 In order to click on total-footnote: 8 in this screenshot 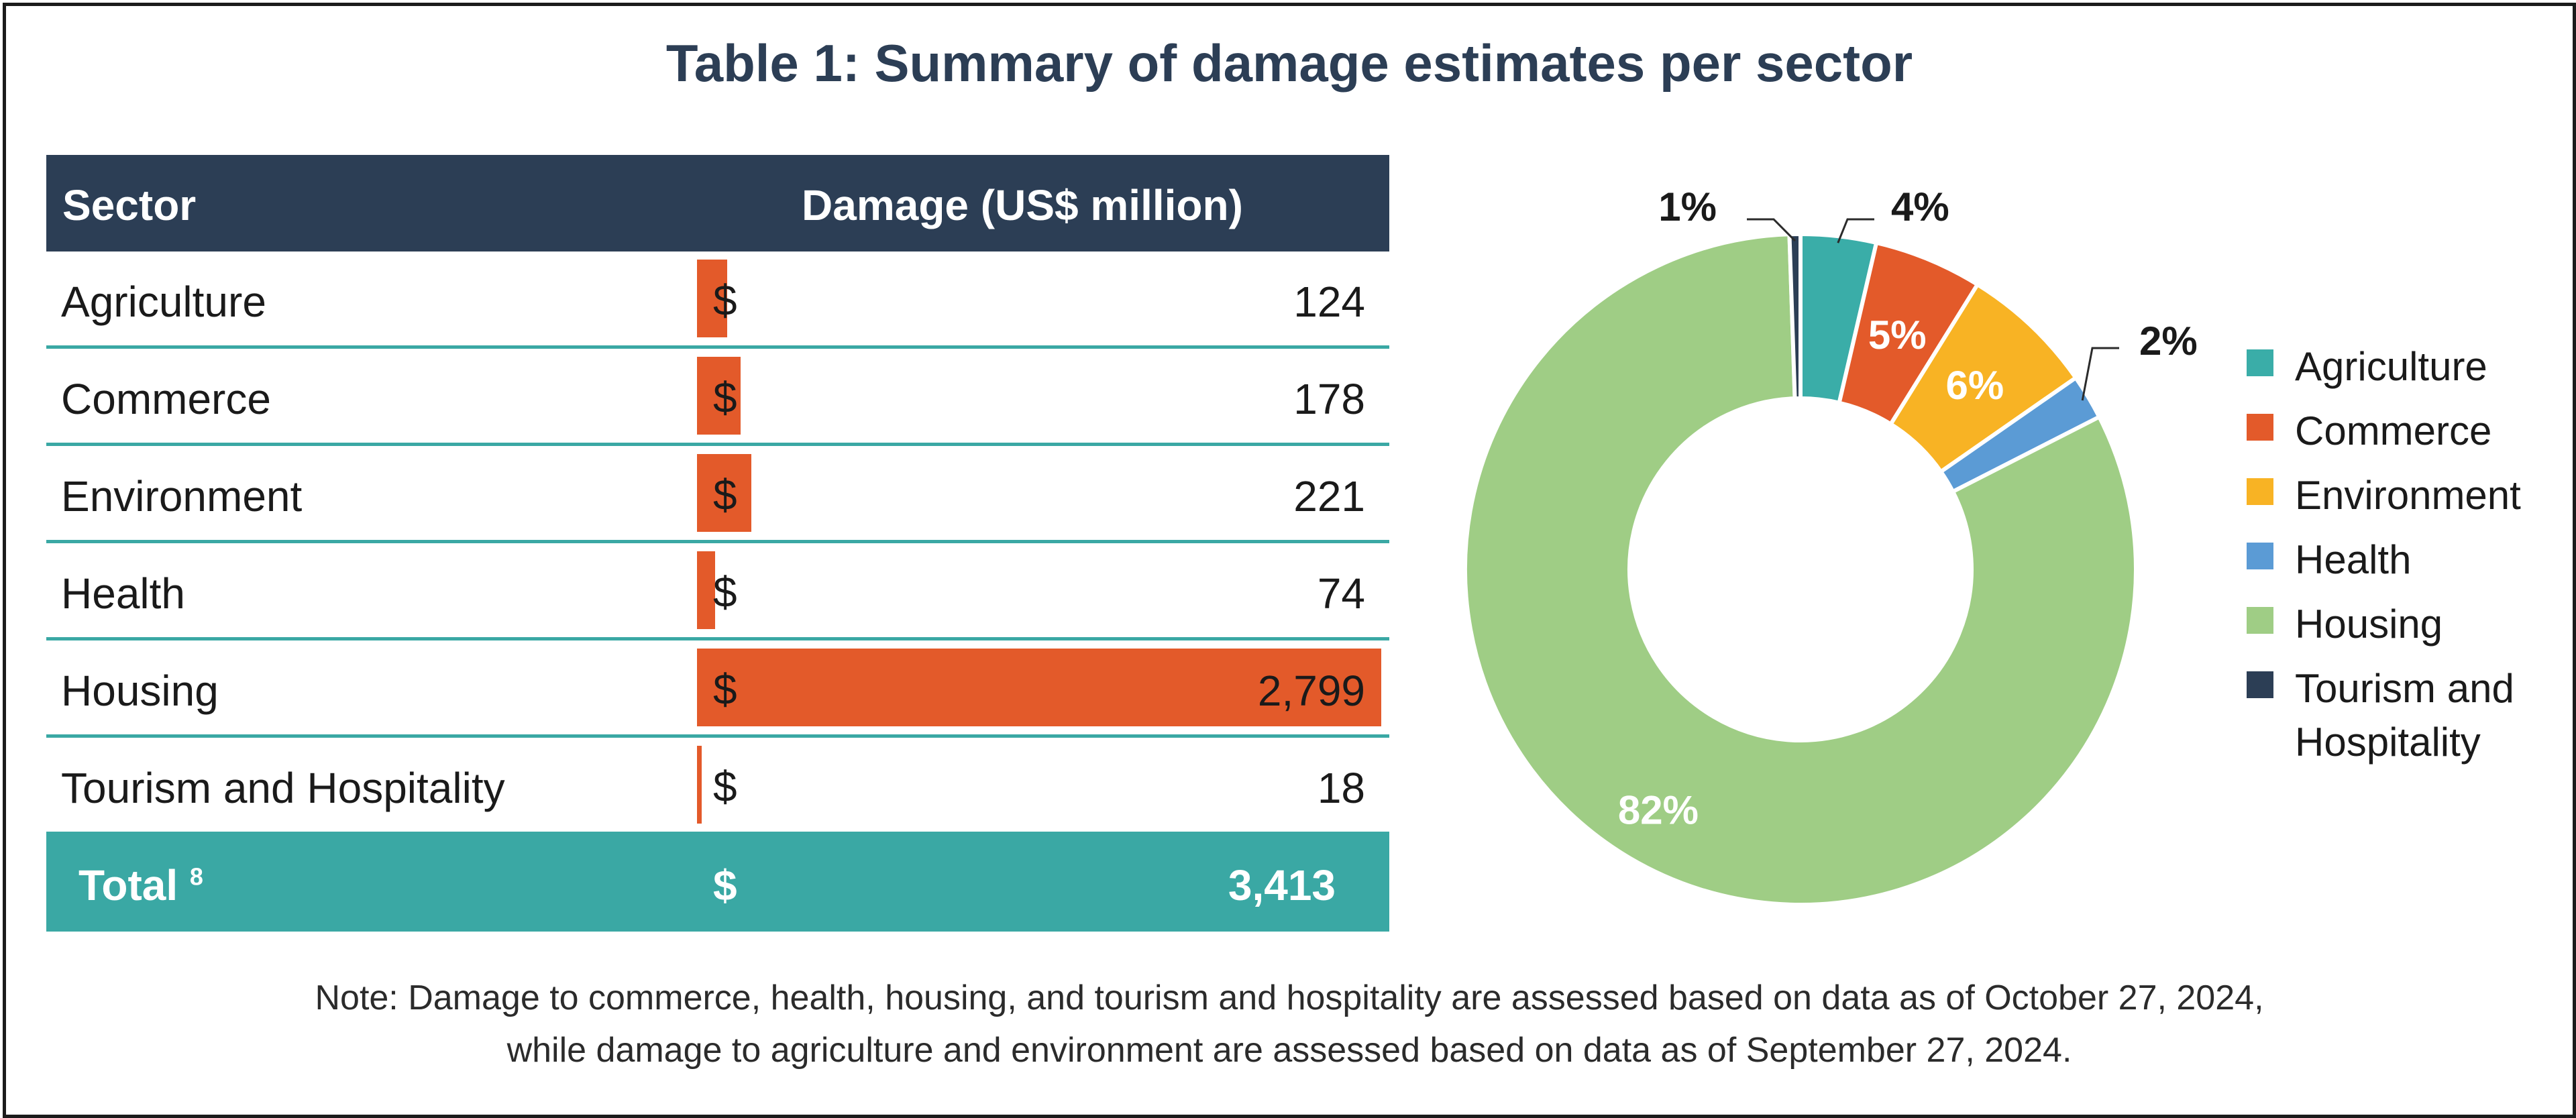, I will do `click(196, 876)`.